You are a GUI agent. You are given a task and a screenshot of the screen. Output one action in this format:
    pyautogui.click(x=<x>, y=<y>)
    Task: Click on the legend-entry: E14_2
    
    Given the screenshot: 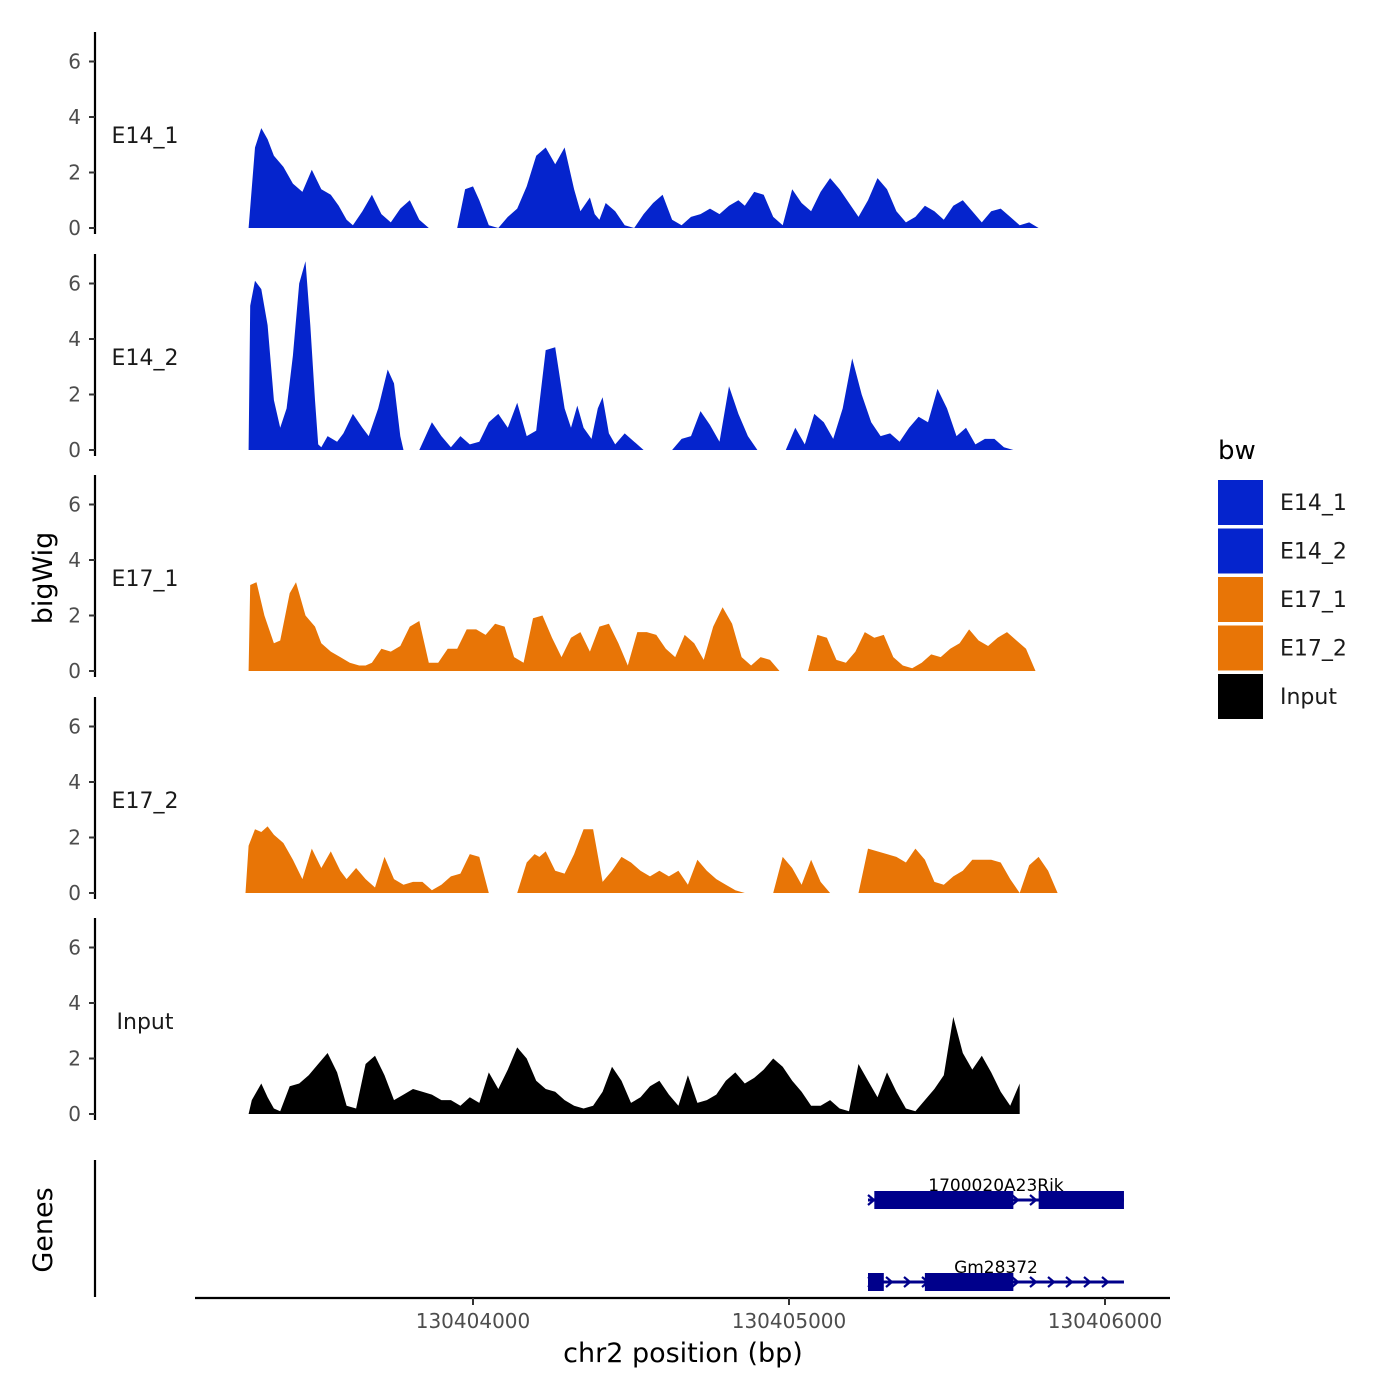 What is the action you would take?
    pyautogui.click(x=1282, y=551)
    